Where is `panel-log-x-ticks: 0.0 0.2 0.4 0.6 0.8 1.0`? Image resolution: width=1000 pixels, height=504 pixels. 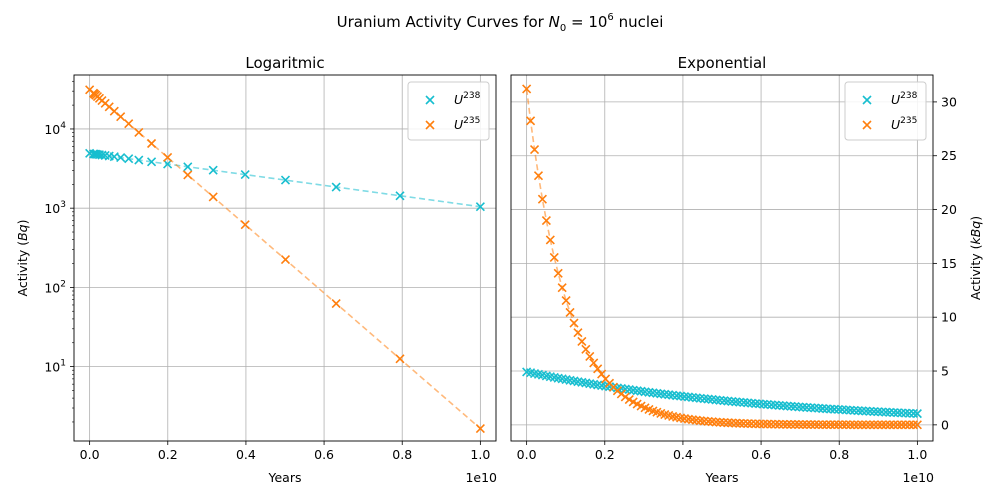 panel-log-x-ticks: 0.0 0.2 0.4 0.6 0.8 1.0 is located at coordinates (285, 451).